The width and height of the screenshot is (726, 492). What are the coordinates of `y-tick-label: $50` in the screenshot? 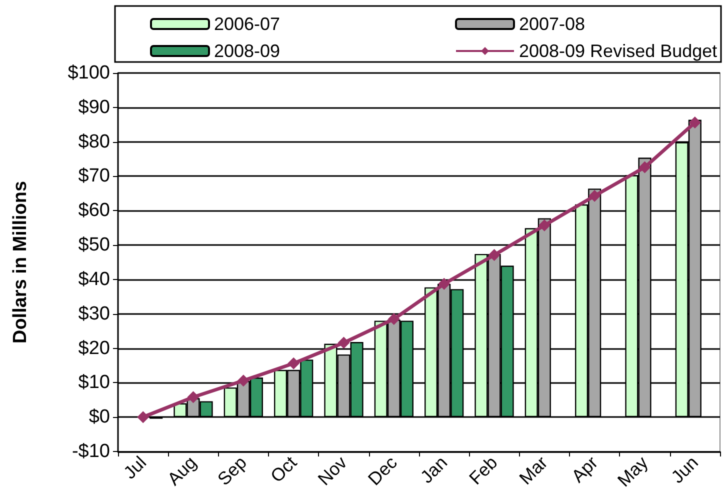 It's located at (94, 245).